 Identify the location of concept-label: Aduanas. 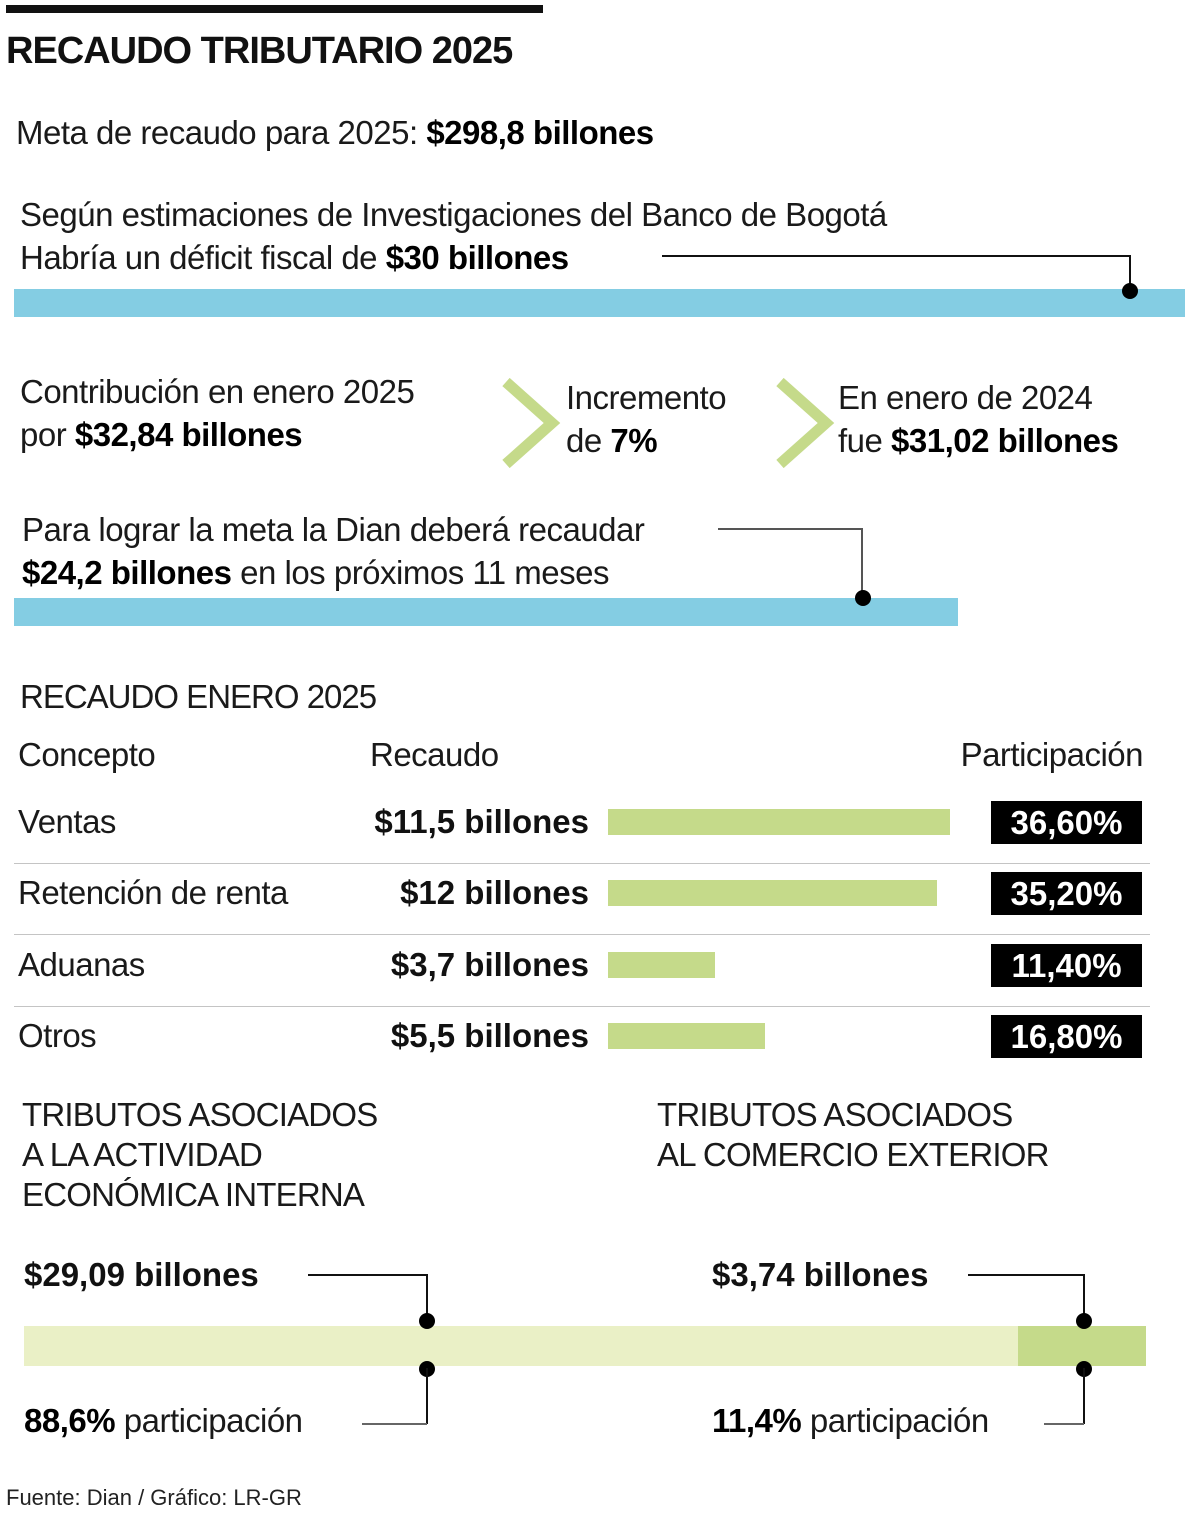
(81, 964).